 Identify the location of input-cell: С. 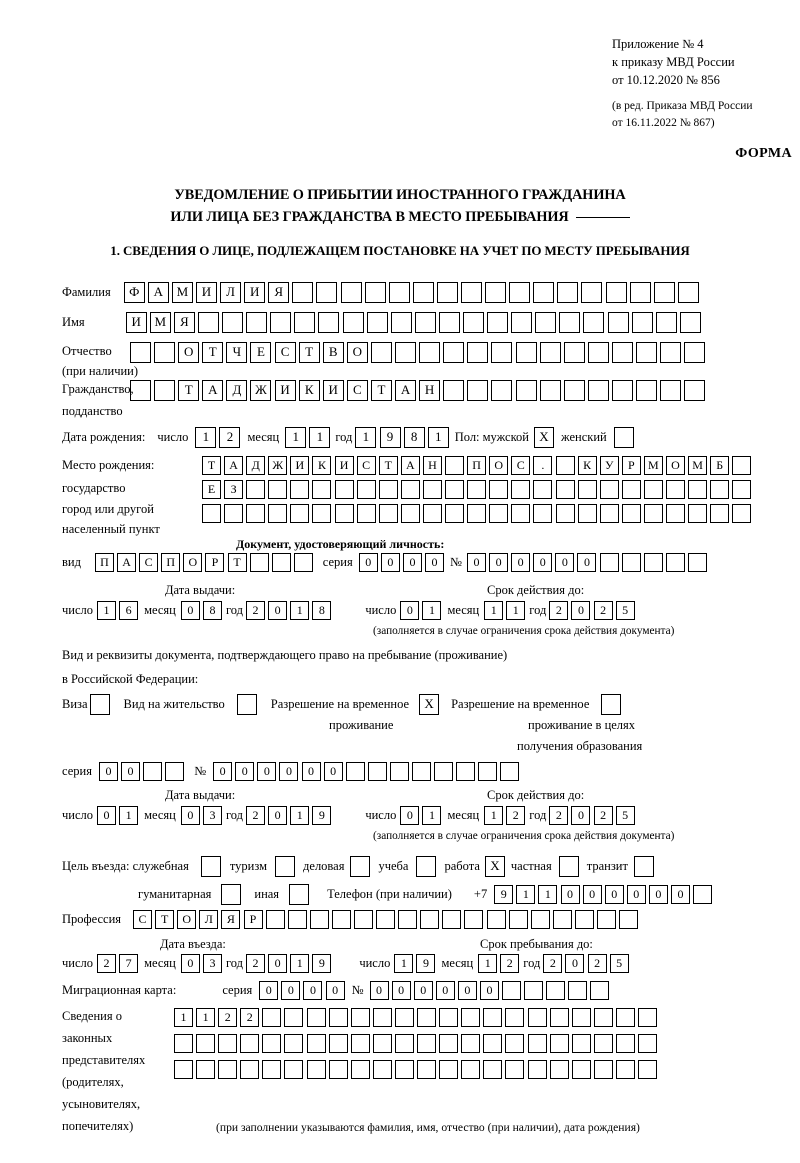
(357, 390).